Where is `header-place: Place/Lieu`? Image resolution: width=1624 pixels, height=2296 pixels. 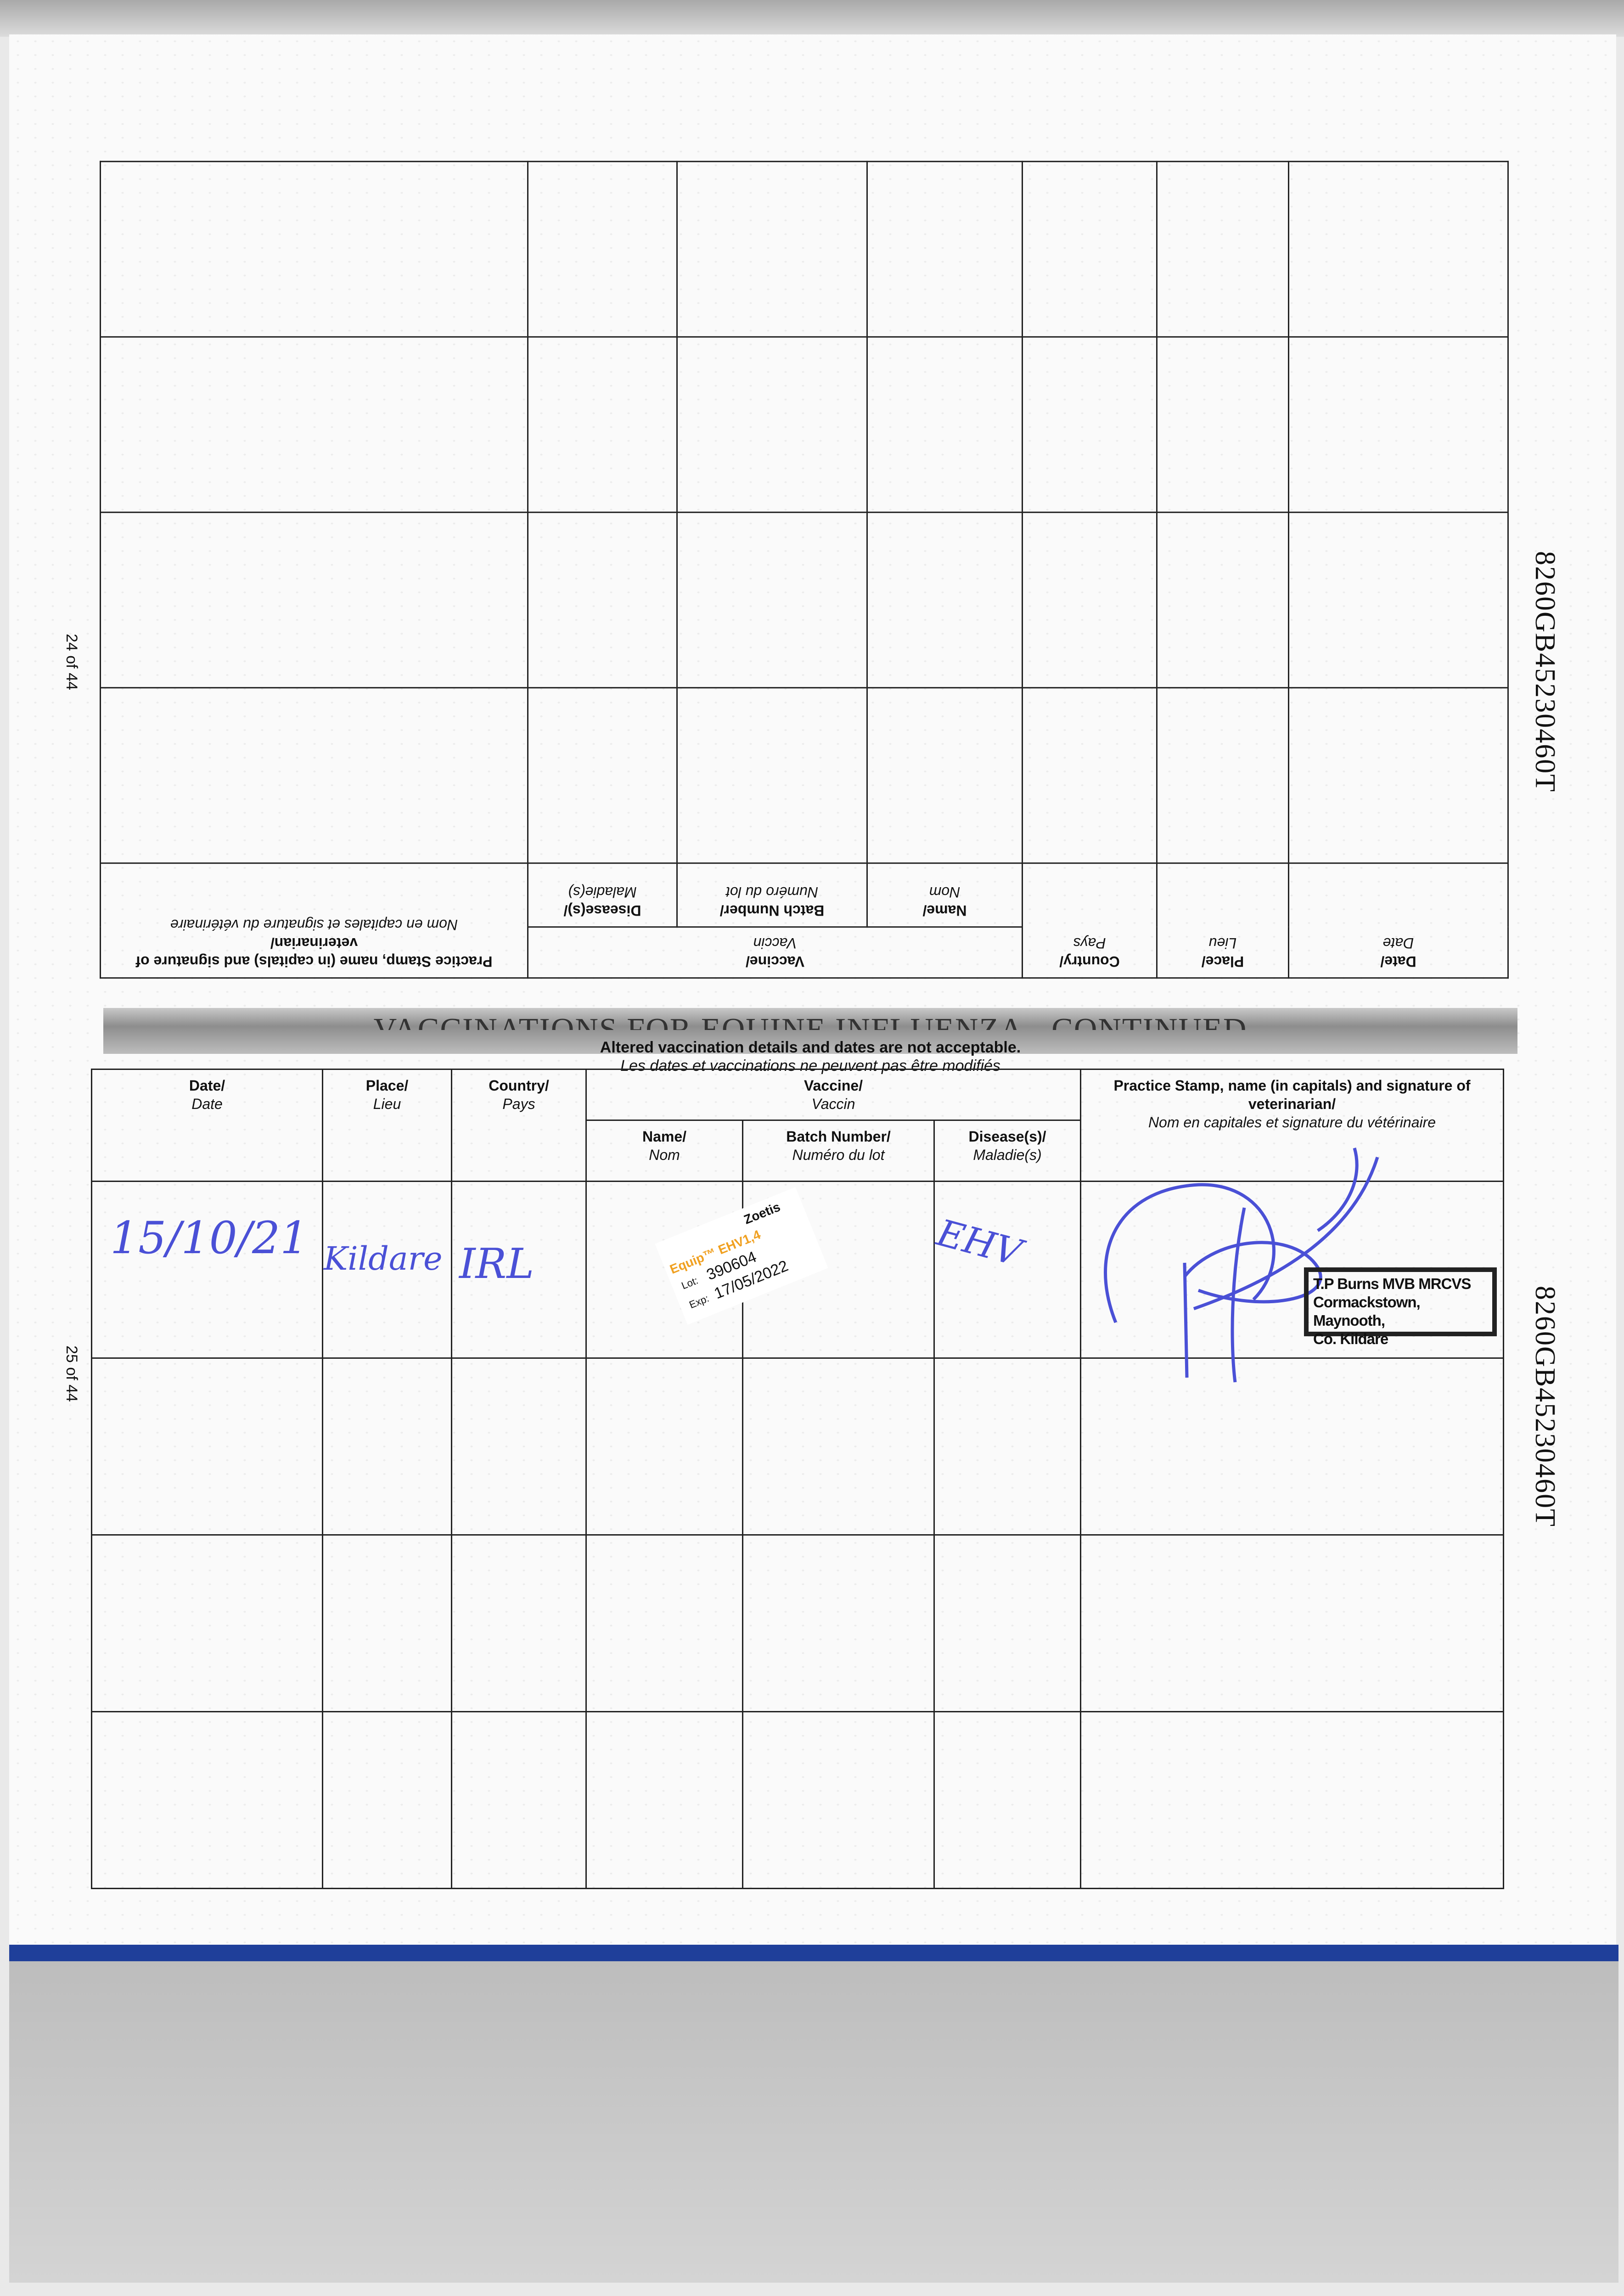
header-place: Place/Lieu is located at coordinates (1223, 921).